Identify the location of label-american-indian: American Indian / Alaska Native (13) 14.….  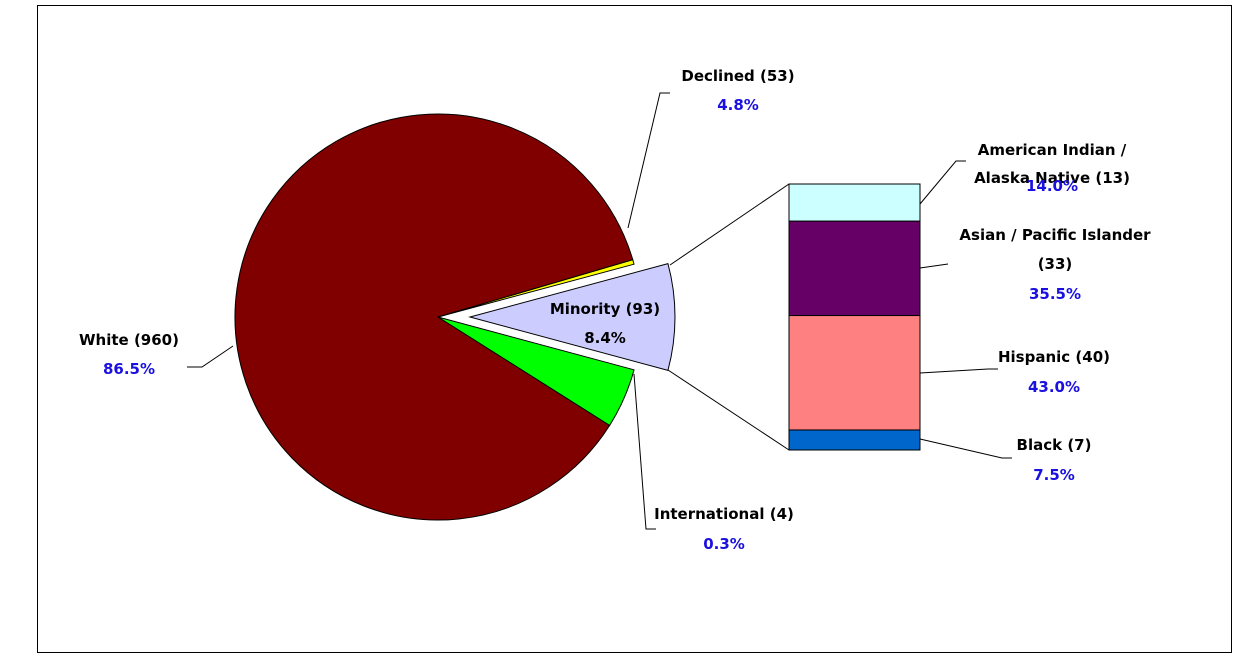
(1024, 173).